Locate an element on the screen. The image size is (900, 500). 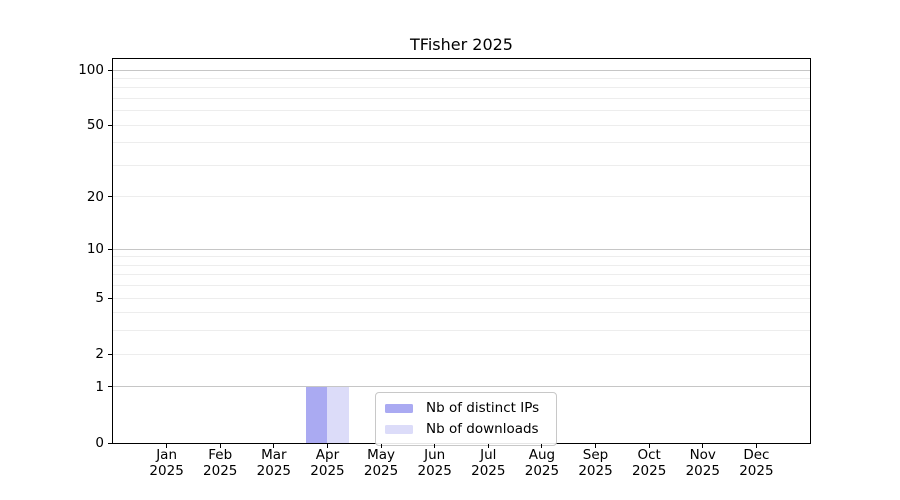
y-tick-label: 5 is located at coordinates (99, 298).